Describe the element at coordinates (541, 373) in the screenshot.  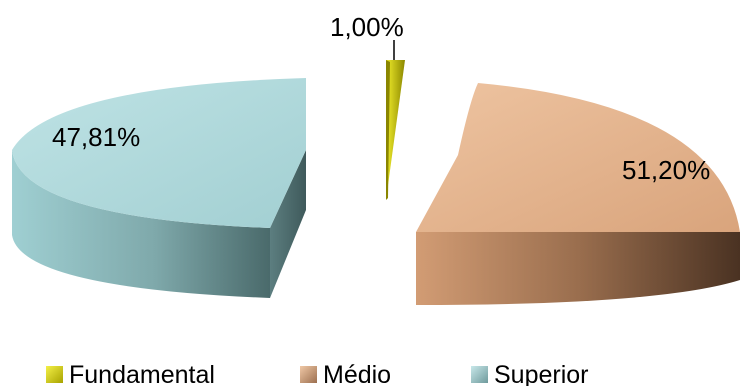
I see `legend-label-superior: Superior` at that location.